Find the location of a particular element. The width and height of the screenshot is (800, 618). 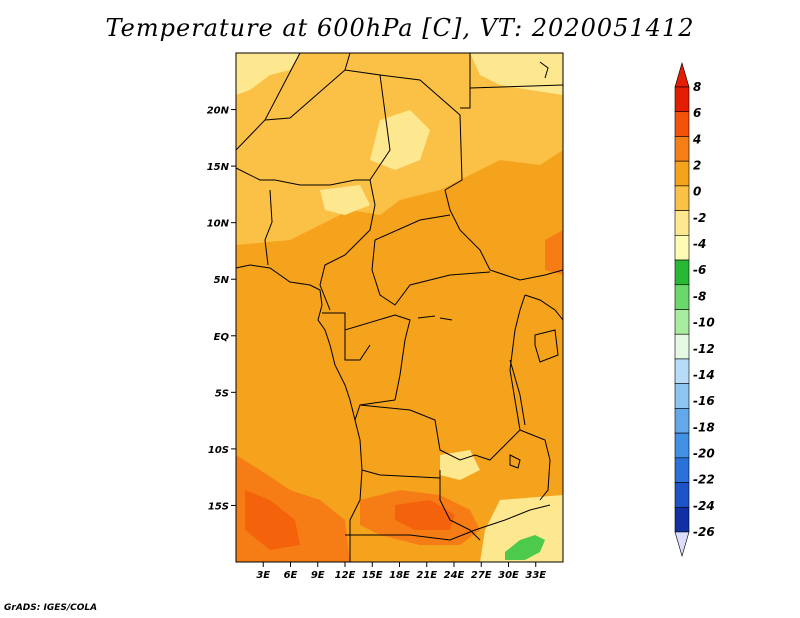

y-tick-label: 15S is located at coordinates (218, 506).